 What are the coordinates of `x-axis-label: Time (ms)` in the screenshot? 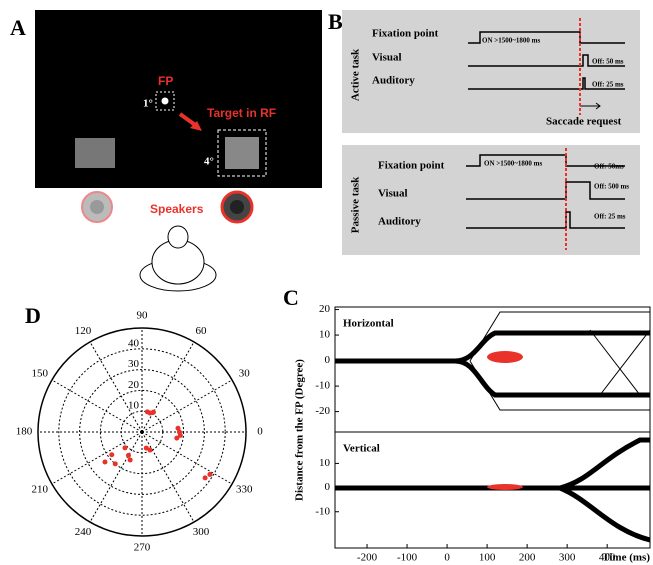 It's located at (626, 558).